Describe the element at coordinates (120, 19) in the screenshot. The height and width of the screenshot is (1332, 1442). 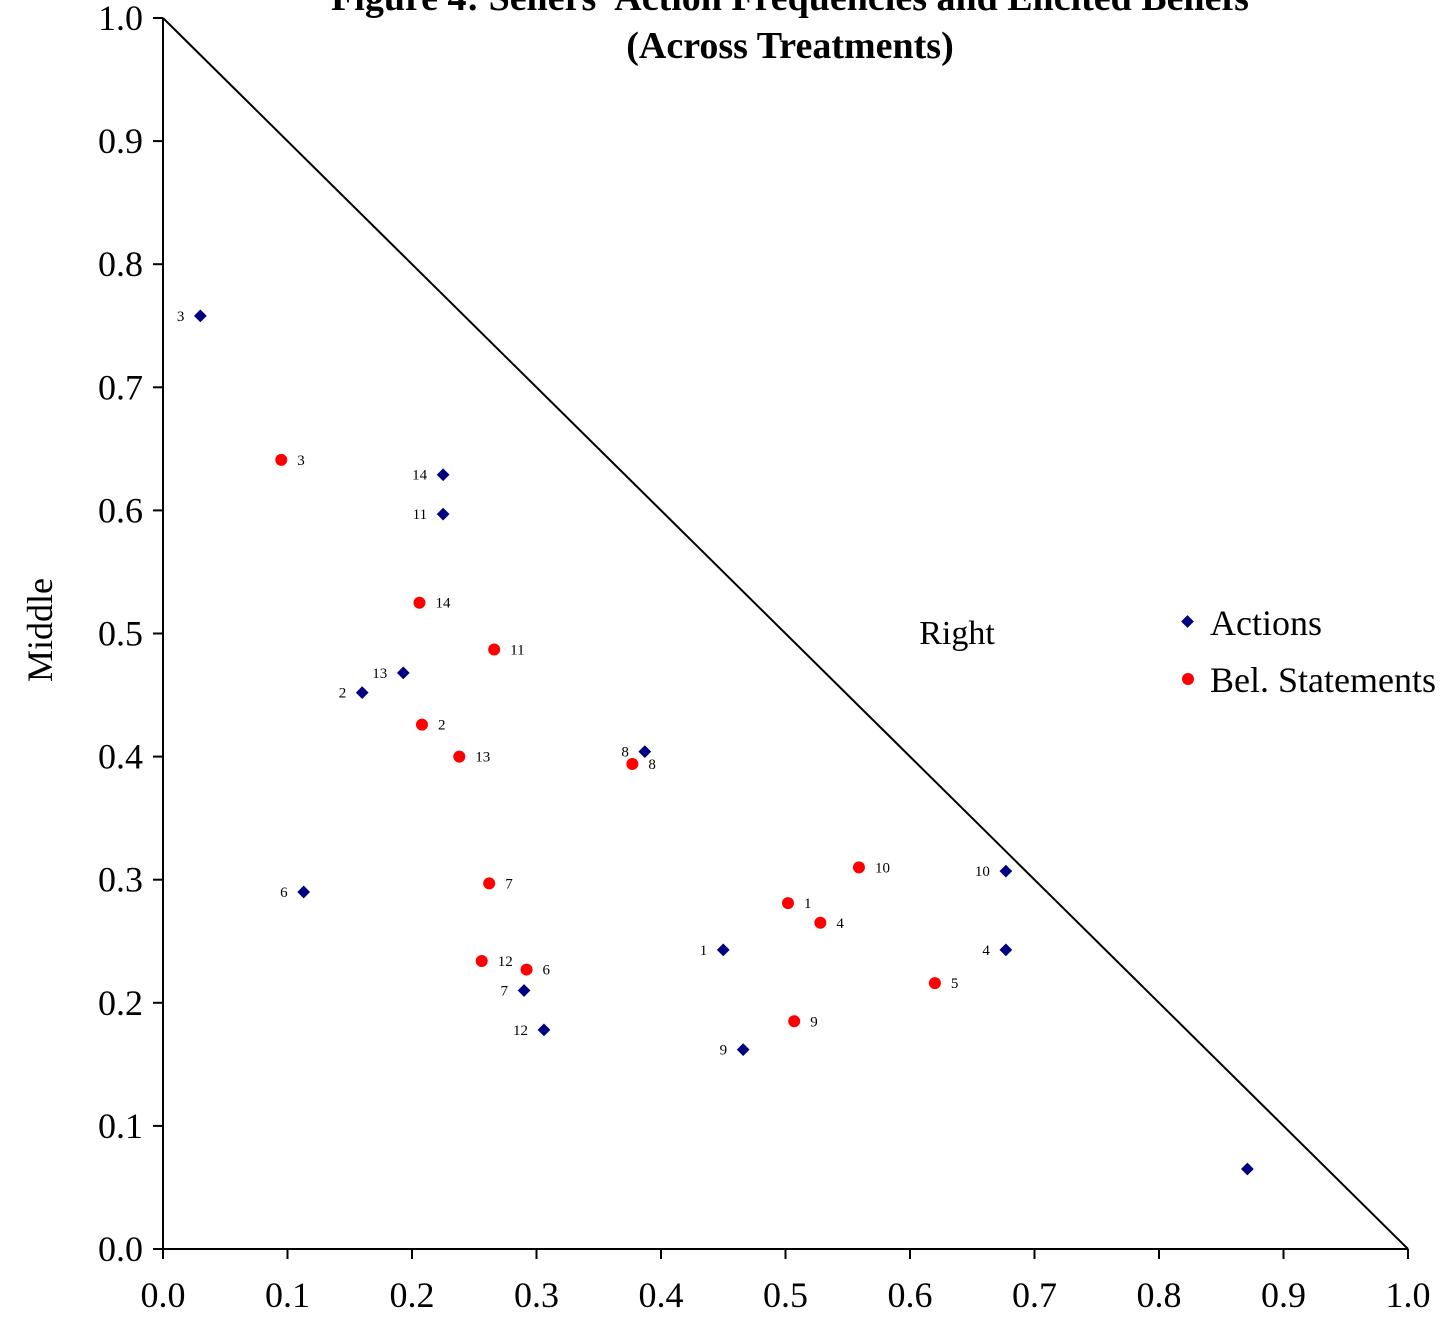
I see `y-tick-label: 1.0` at that location.